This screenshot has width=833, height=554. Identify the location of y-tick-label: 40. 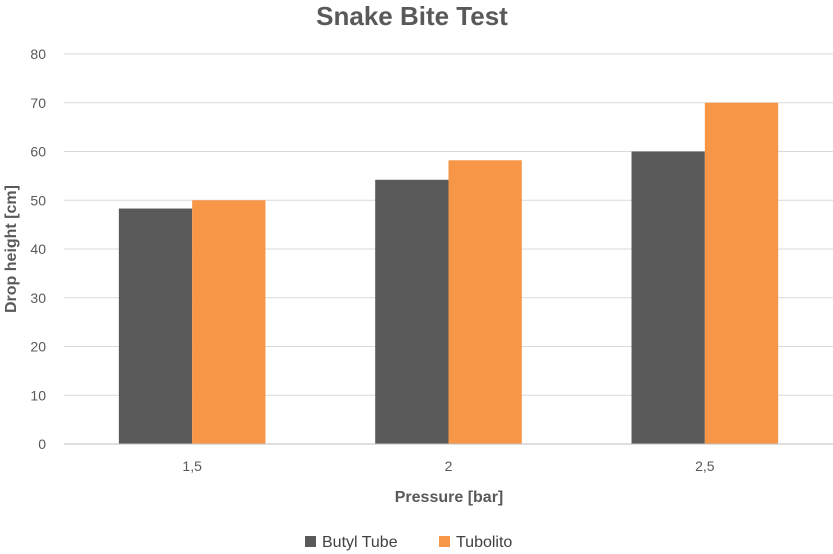
(38, 249).